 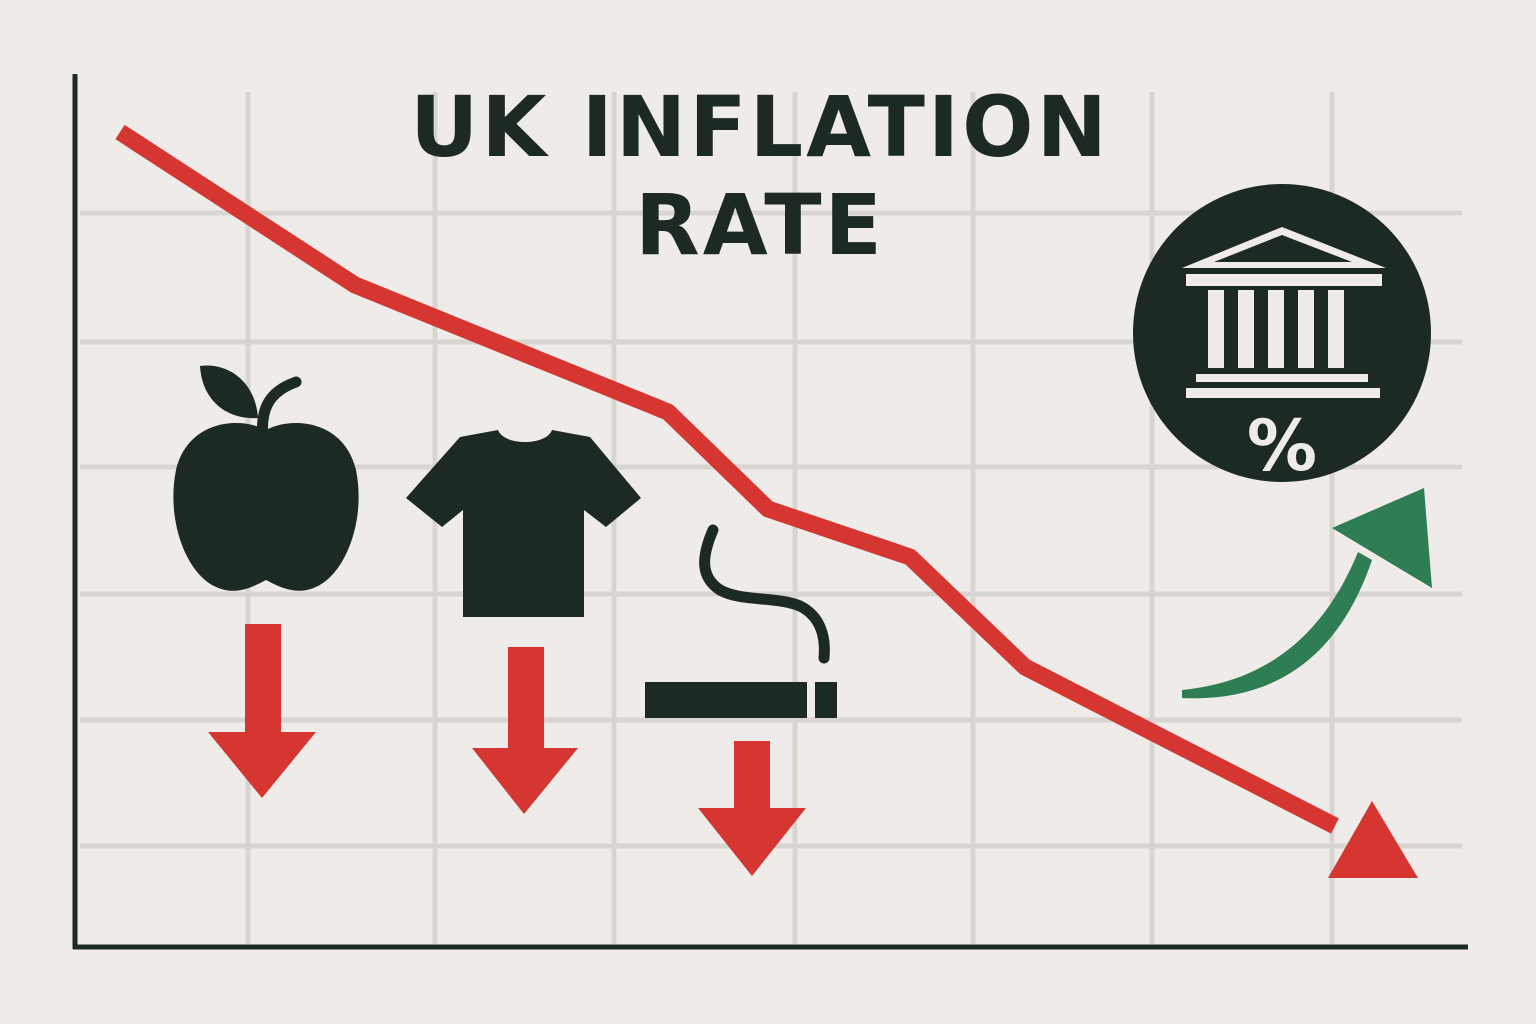 I want to click on cigarette-icon, so click(x=741, y=621).